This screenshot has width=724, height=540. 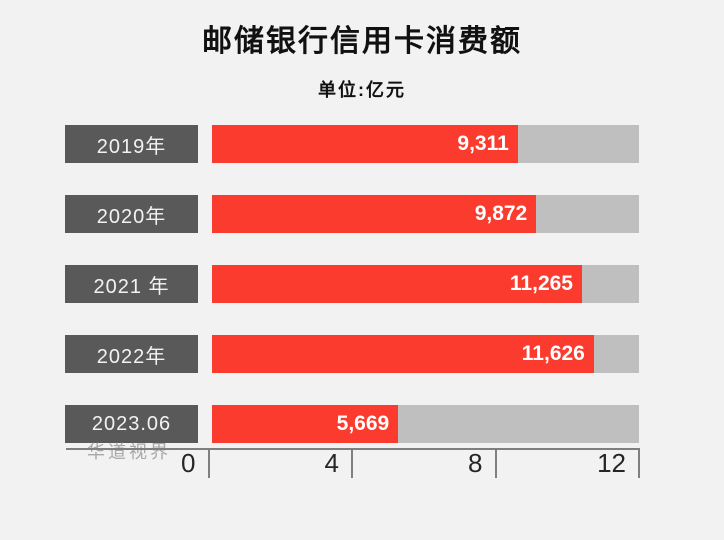 I want to click on category-label: 2020年, so click(x=131, y=214).